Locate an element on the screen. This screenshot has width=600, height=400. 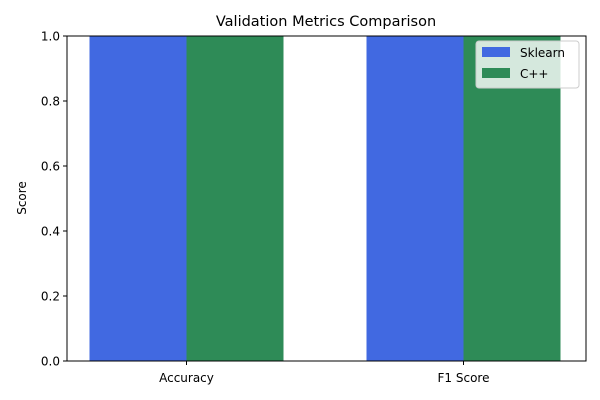
y-tick-label: 0.4 is located at coordinates (50, 232).